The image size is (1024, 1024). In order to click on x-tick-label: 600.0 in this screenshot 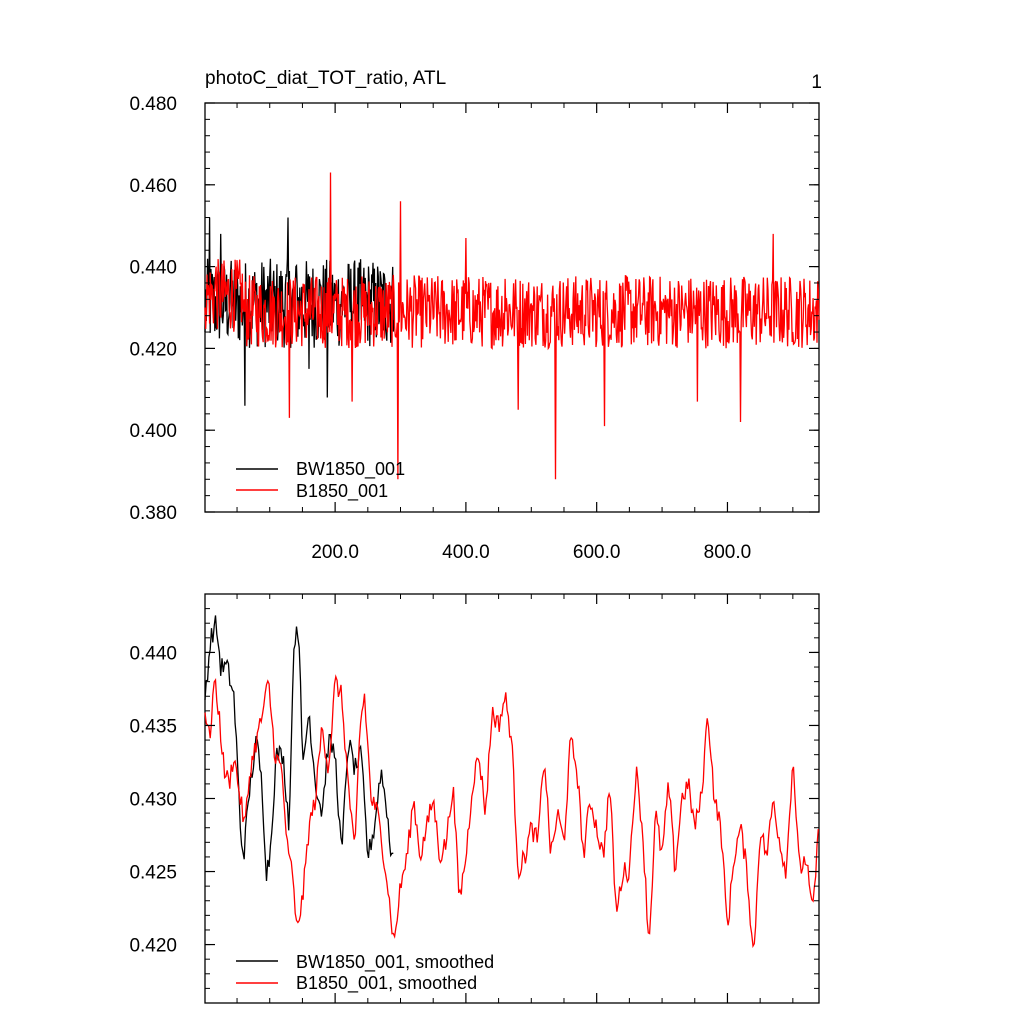, I will do `click(597, 552)`.